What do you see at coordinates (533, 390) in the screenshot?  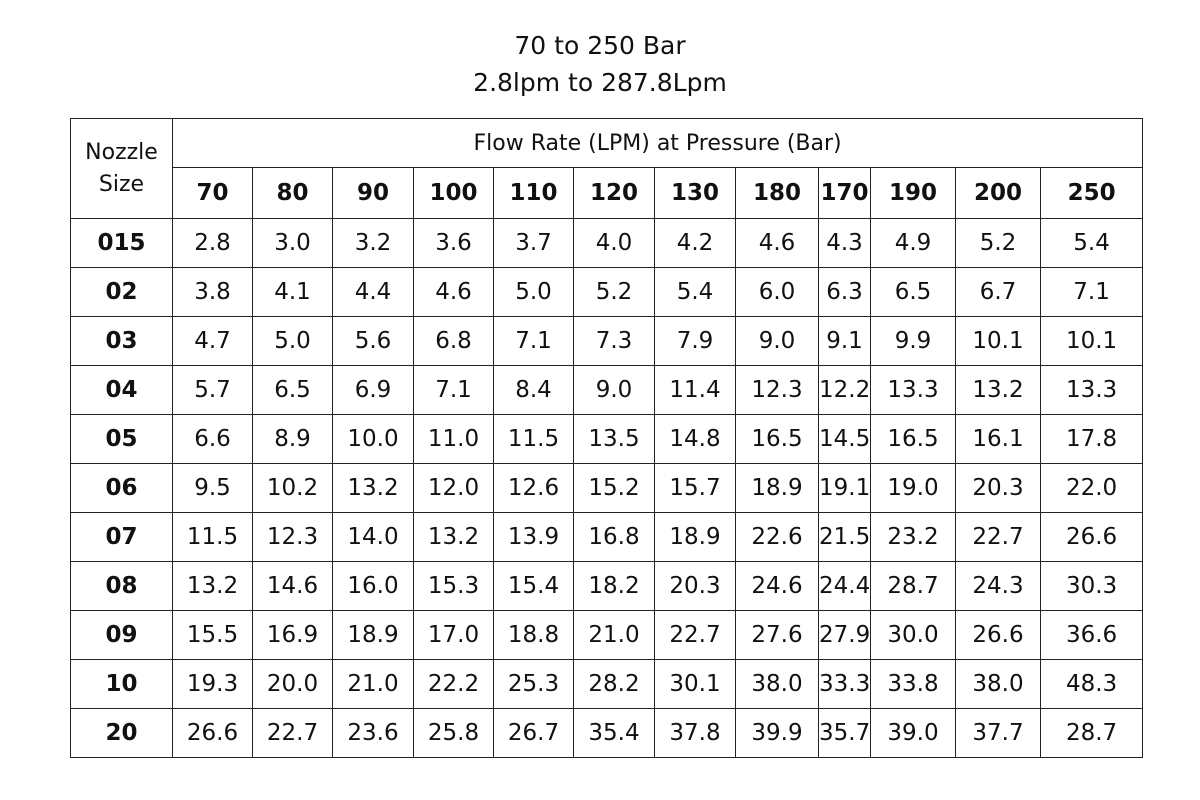 I see `flow-cell: 8.4` at bounding box center [533, 390].